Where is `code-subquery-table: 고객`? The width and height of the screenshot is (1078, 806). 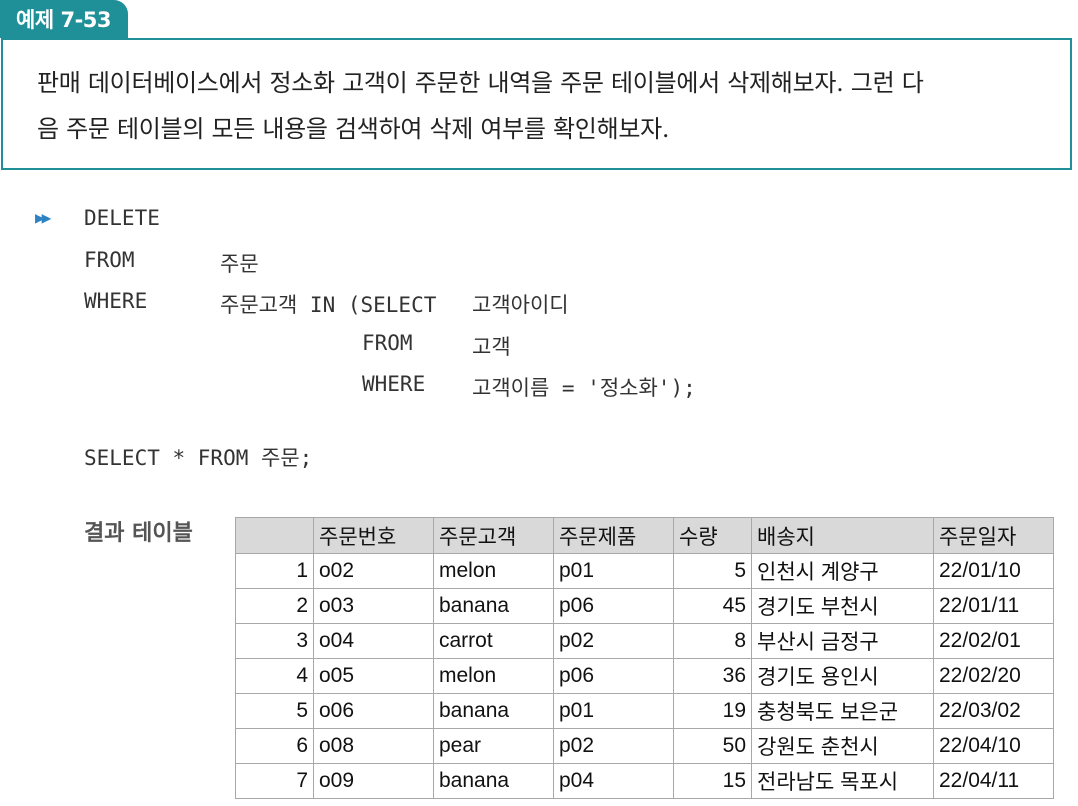
code-subquery-table: 고객 is located at coordinates (491, 347).